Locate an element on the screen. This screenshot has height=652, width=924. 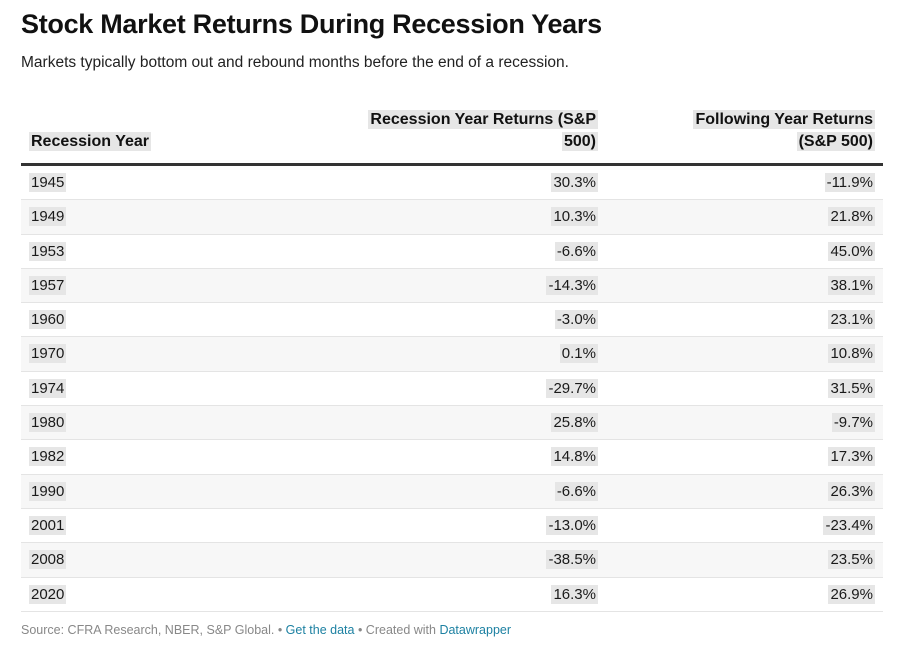
recession-return-cell: -29.7% is located at coordinates (572, 388).